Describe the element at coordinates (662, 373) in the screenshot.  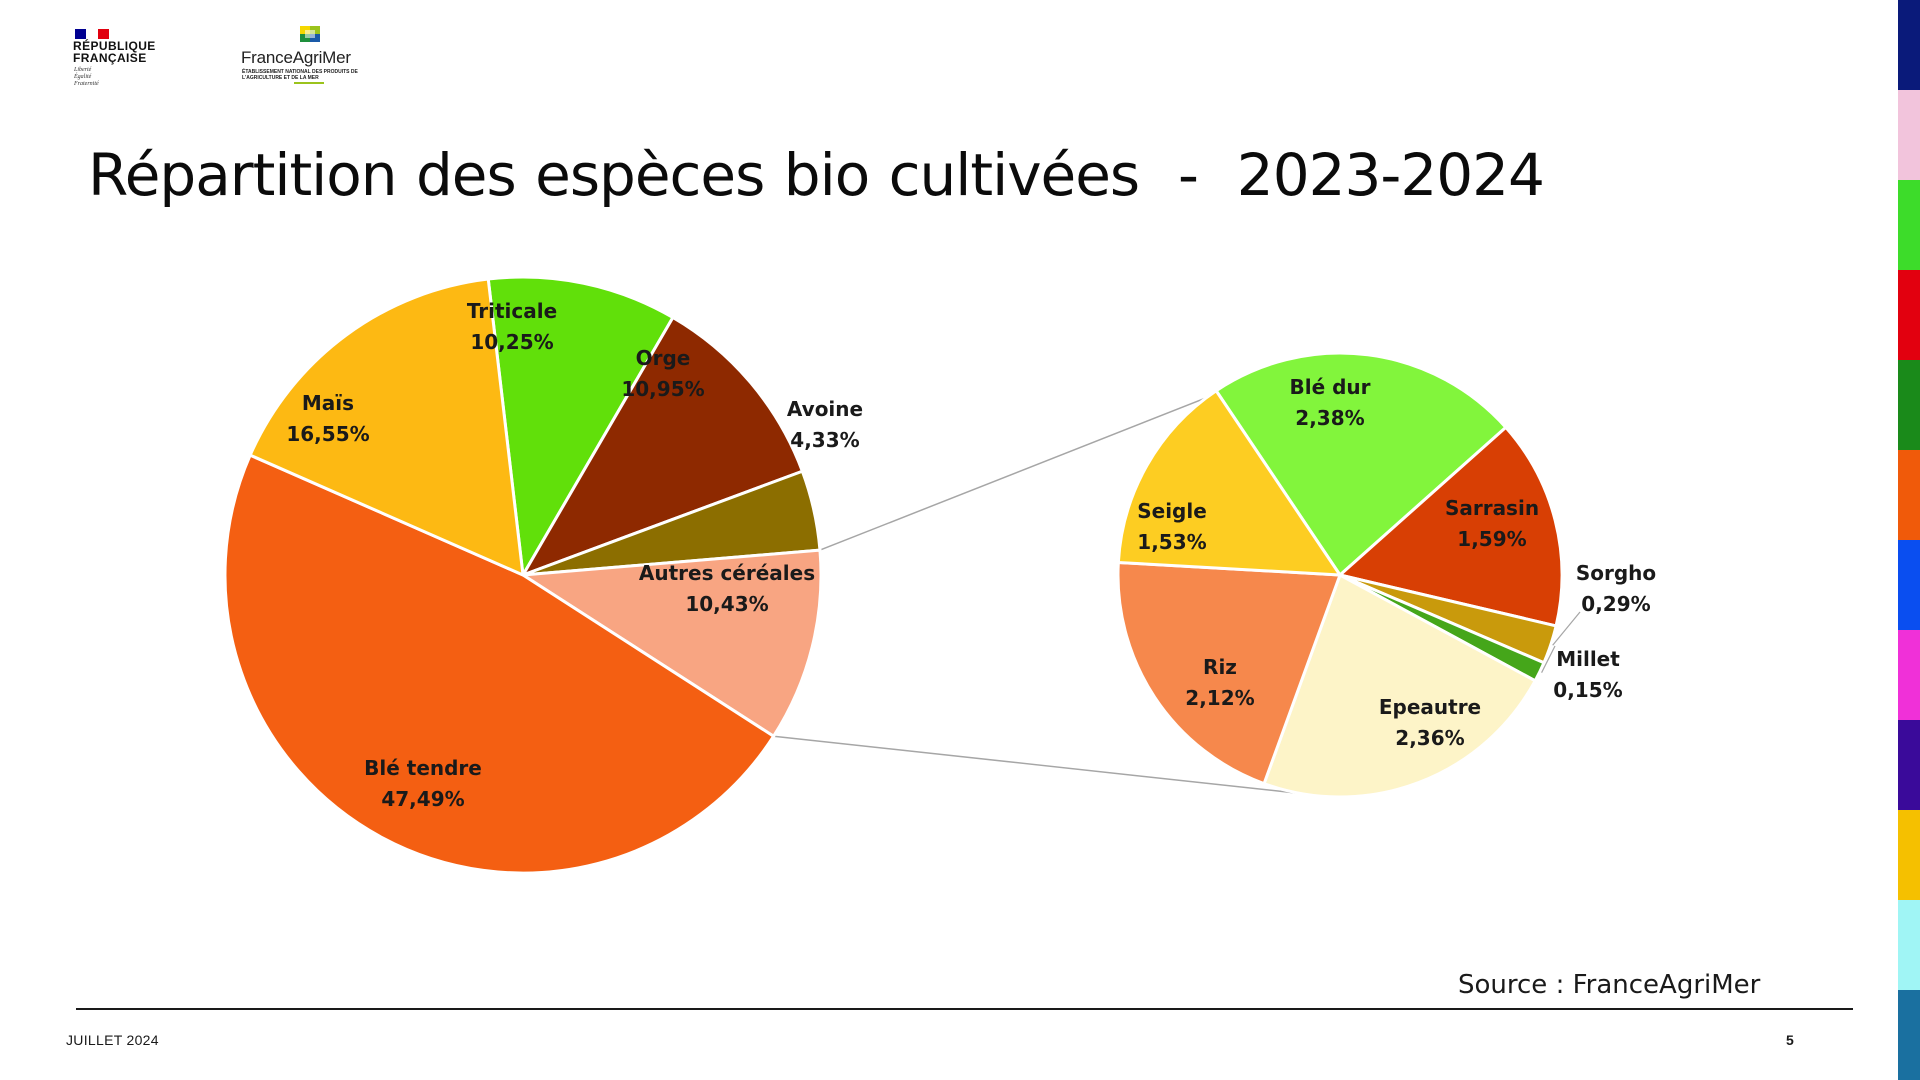
I see `main-pie-label-orge: Orge 10,95%` at that location.